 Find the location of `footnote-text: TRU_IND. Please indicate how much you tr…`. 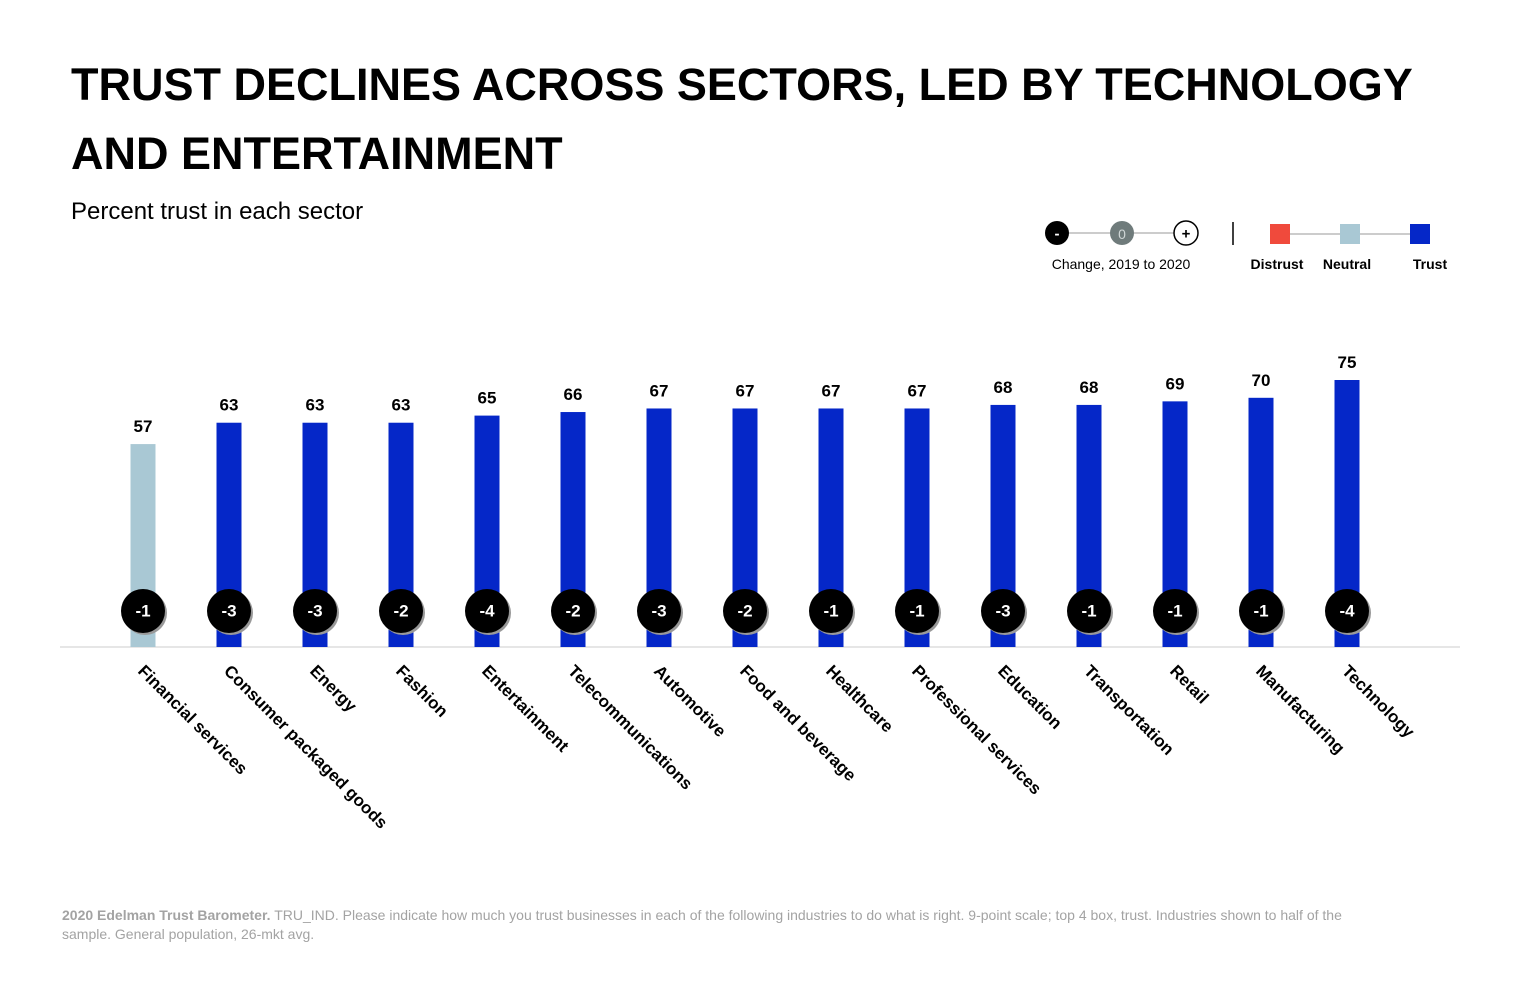

footnote-text: TRU_IND. Please indicate how much you tr… is located at coordinates (702, 924).